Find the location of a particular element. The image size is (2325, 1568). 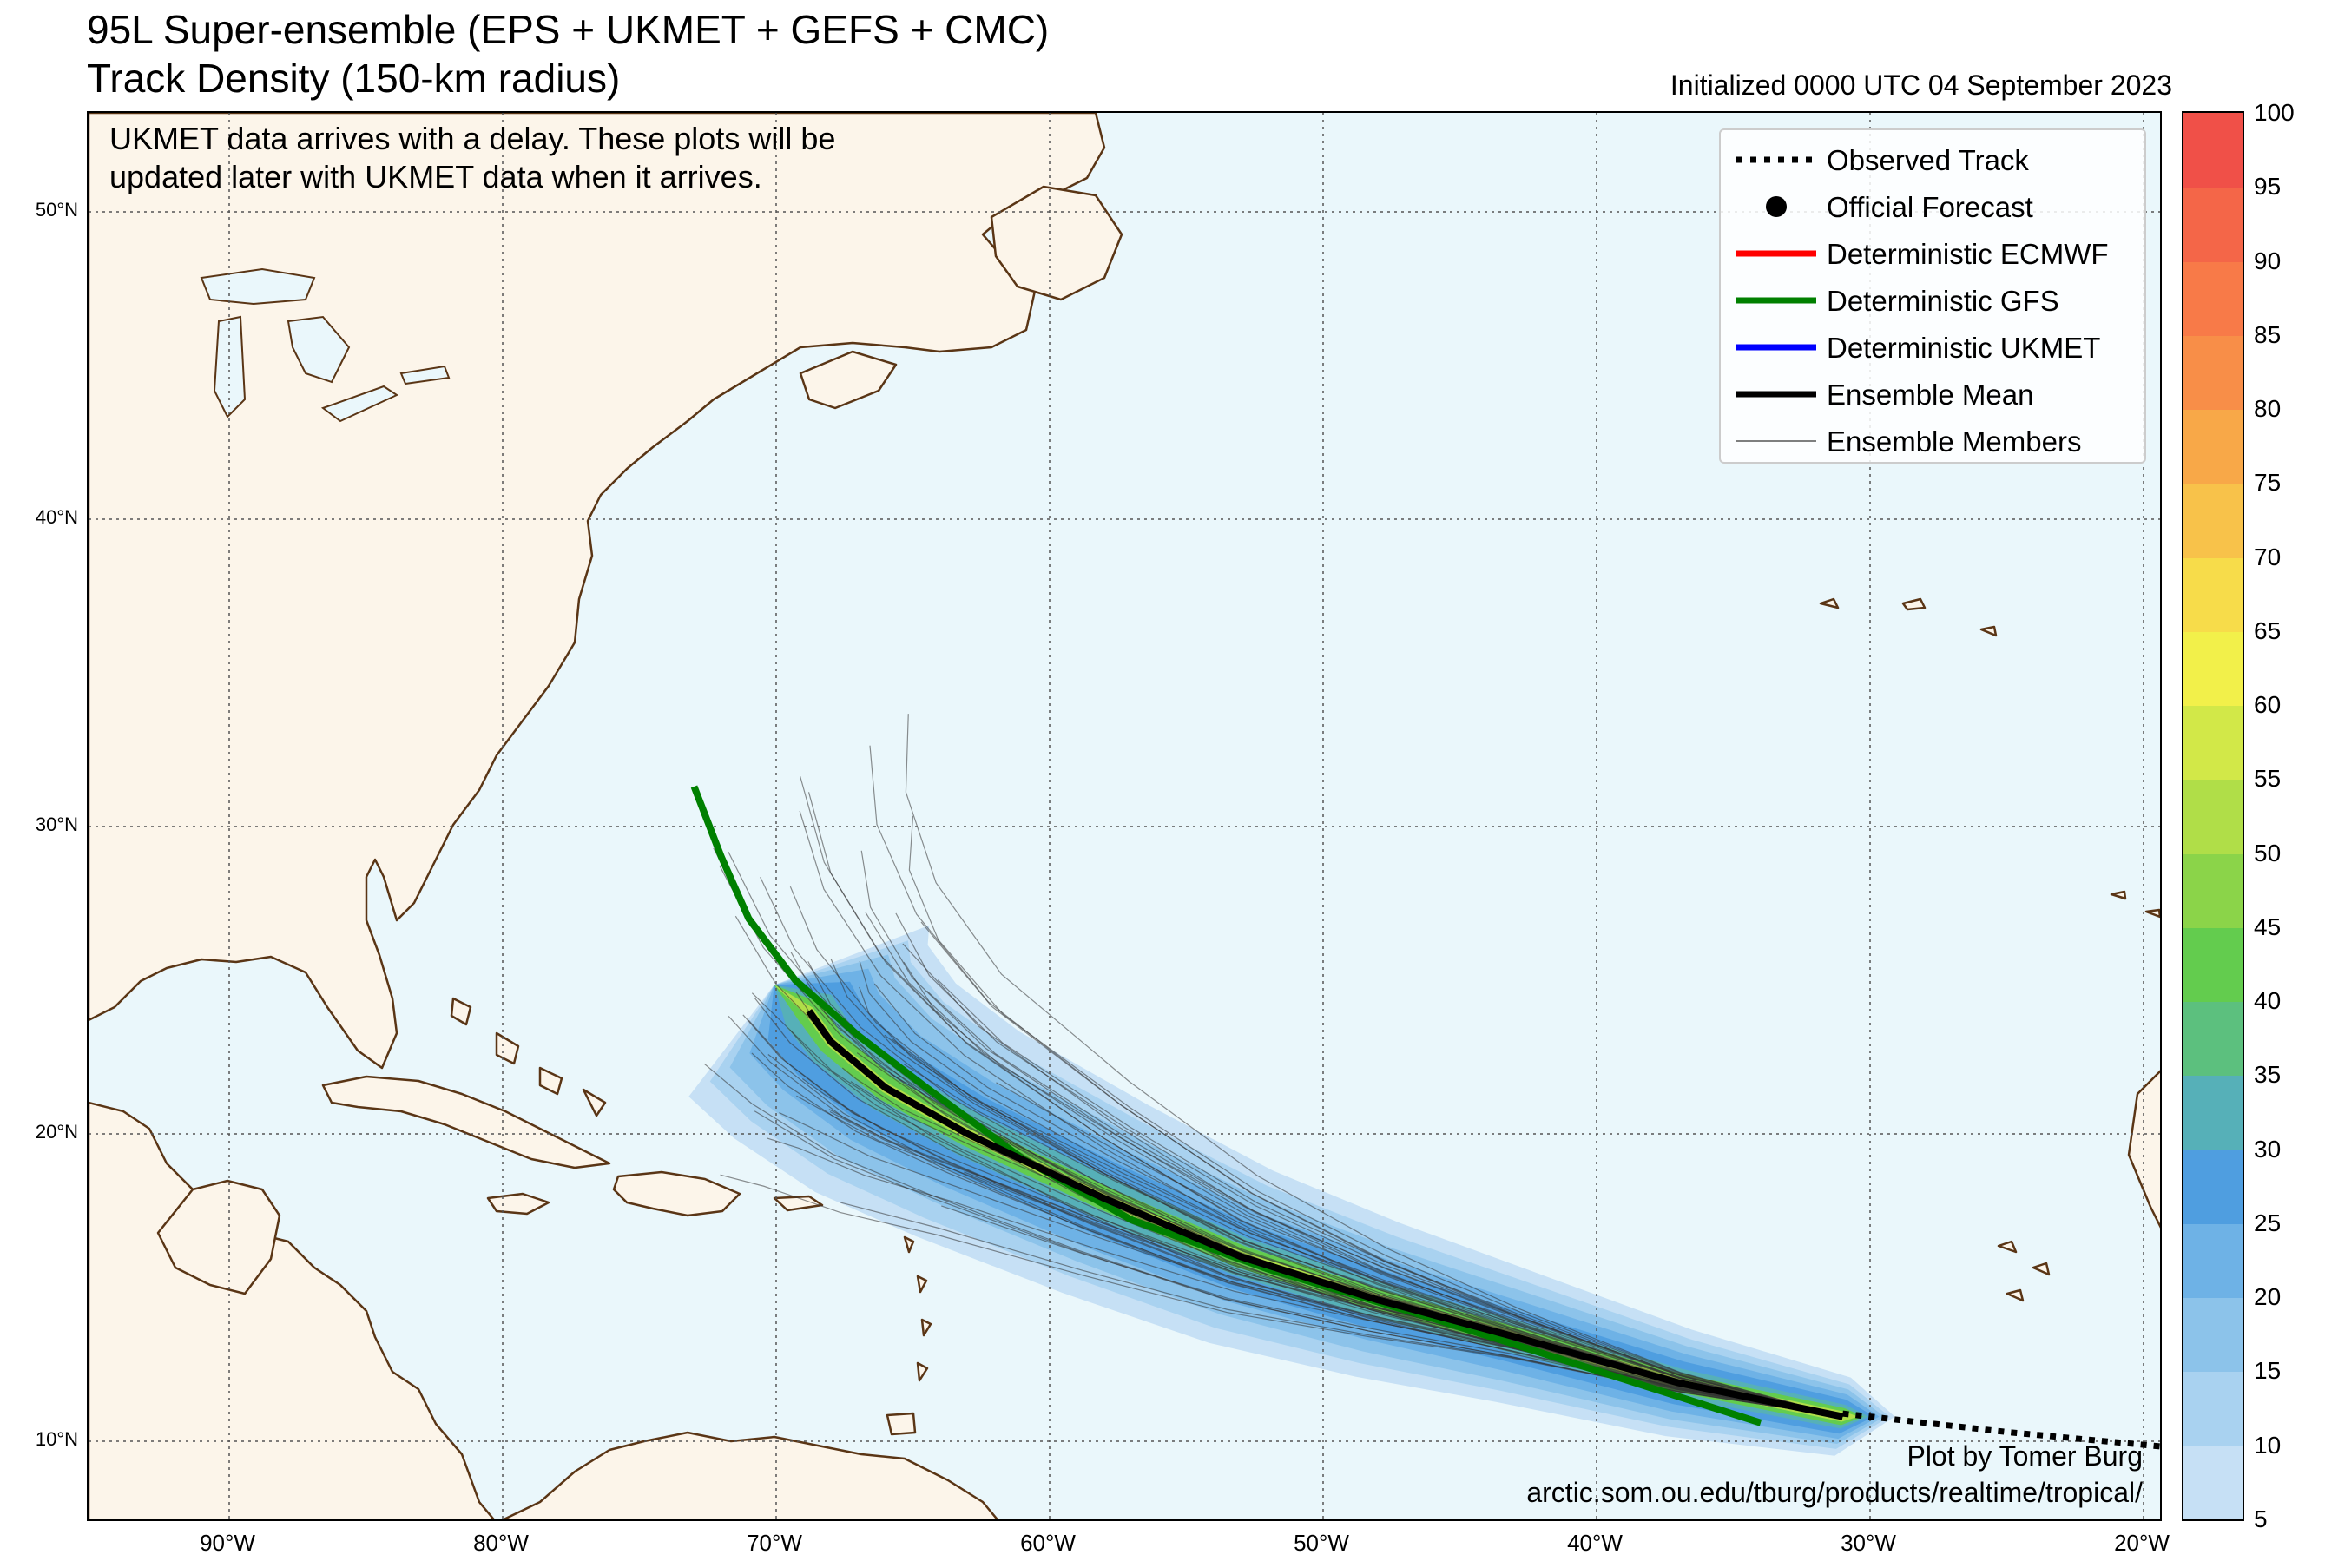

legend-label: Deterministic GFS is located at coordinates (1943, 301).